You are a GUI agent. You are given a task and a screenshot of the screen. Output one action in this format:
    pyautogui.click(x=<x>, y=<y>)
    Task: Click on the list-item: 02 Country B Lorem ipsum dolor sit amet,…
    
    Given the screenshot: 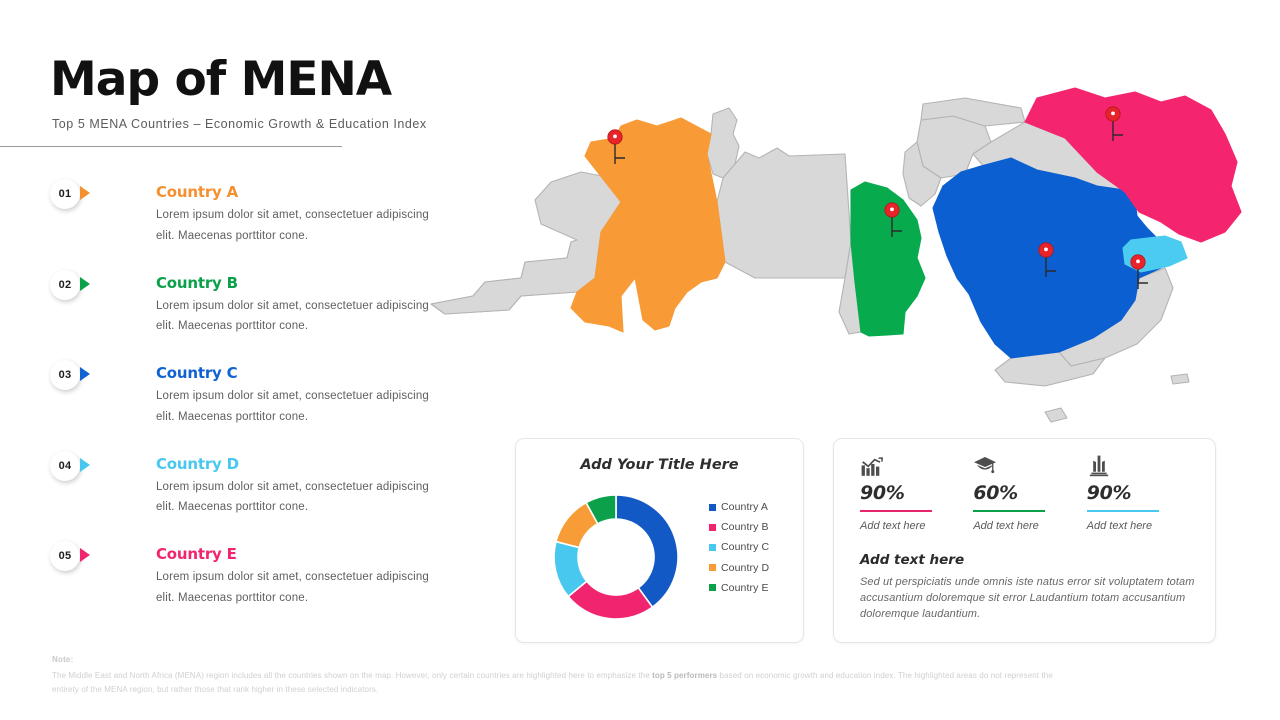 What is the action you would take?
    pyautogui.click(x=250, y=312)
    